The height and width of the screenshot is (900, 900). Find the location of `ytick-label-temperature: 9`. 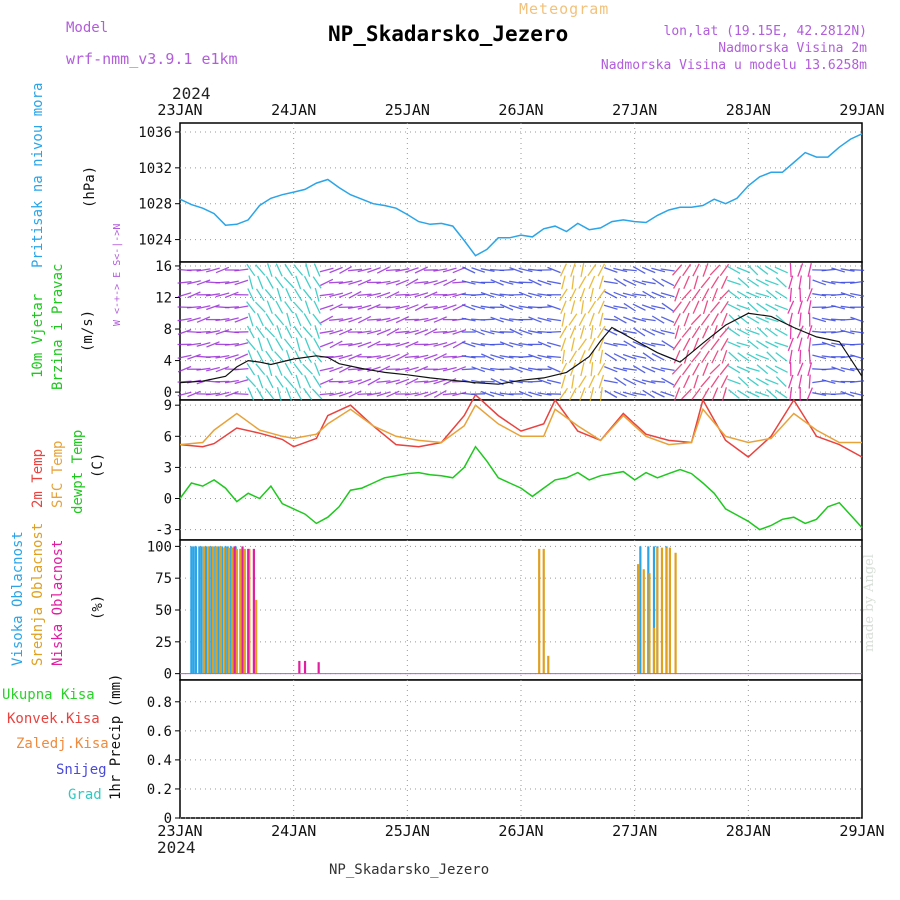

ytick-label-temperature: 9 is located at coordinates (168, 406).